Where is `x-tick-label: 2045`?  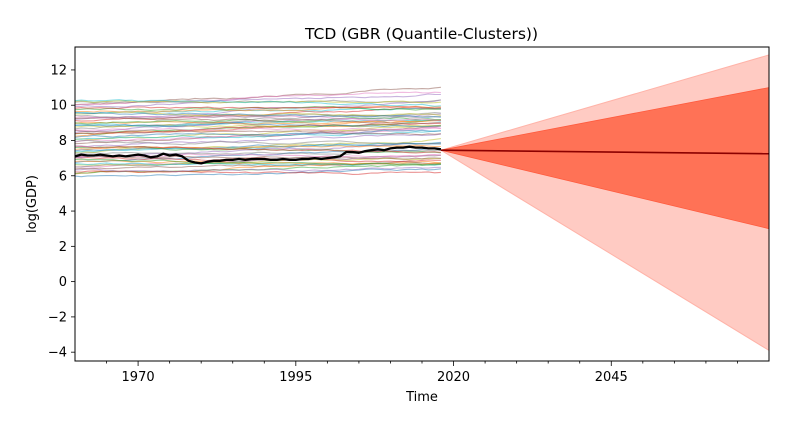
x-tick-label: 2045 is located at coordinates (611, 377).